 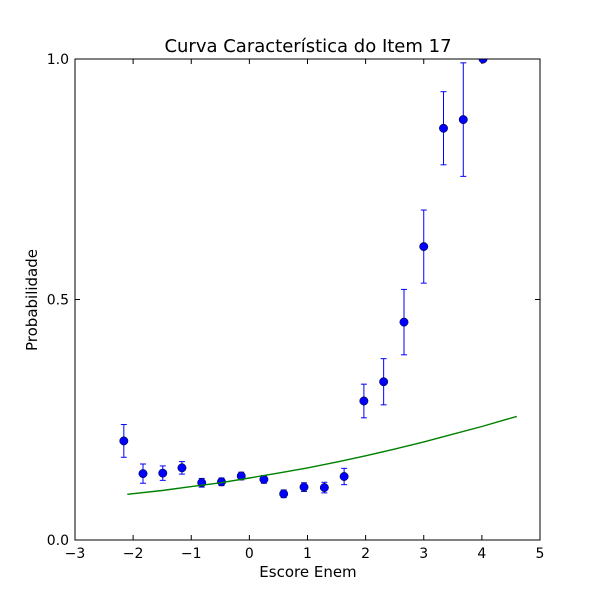 I want to click on x-tick-label: 0, so click(x=249, y=554).